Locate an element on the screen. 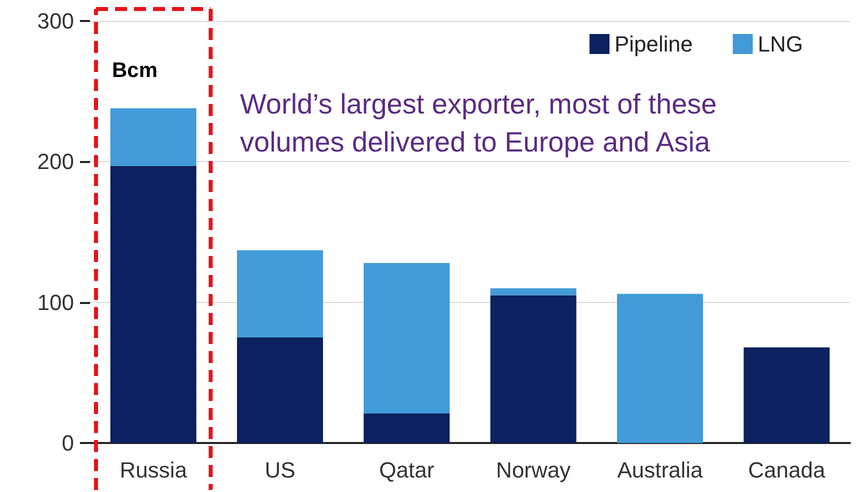  legend-label: LNG is located at coordinates (781, 44).